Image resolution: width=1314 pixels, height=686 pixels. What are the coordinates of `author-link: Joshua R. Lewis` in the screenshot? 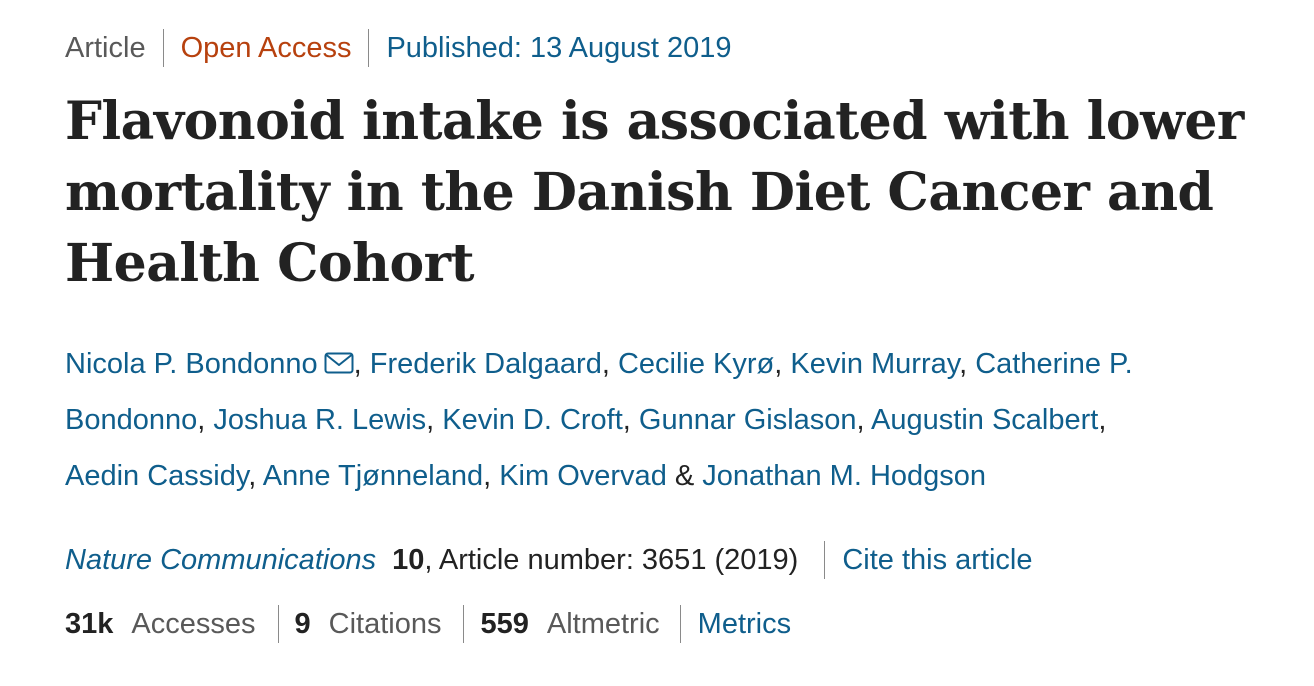 It's located at (320, 420).